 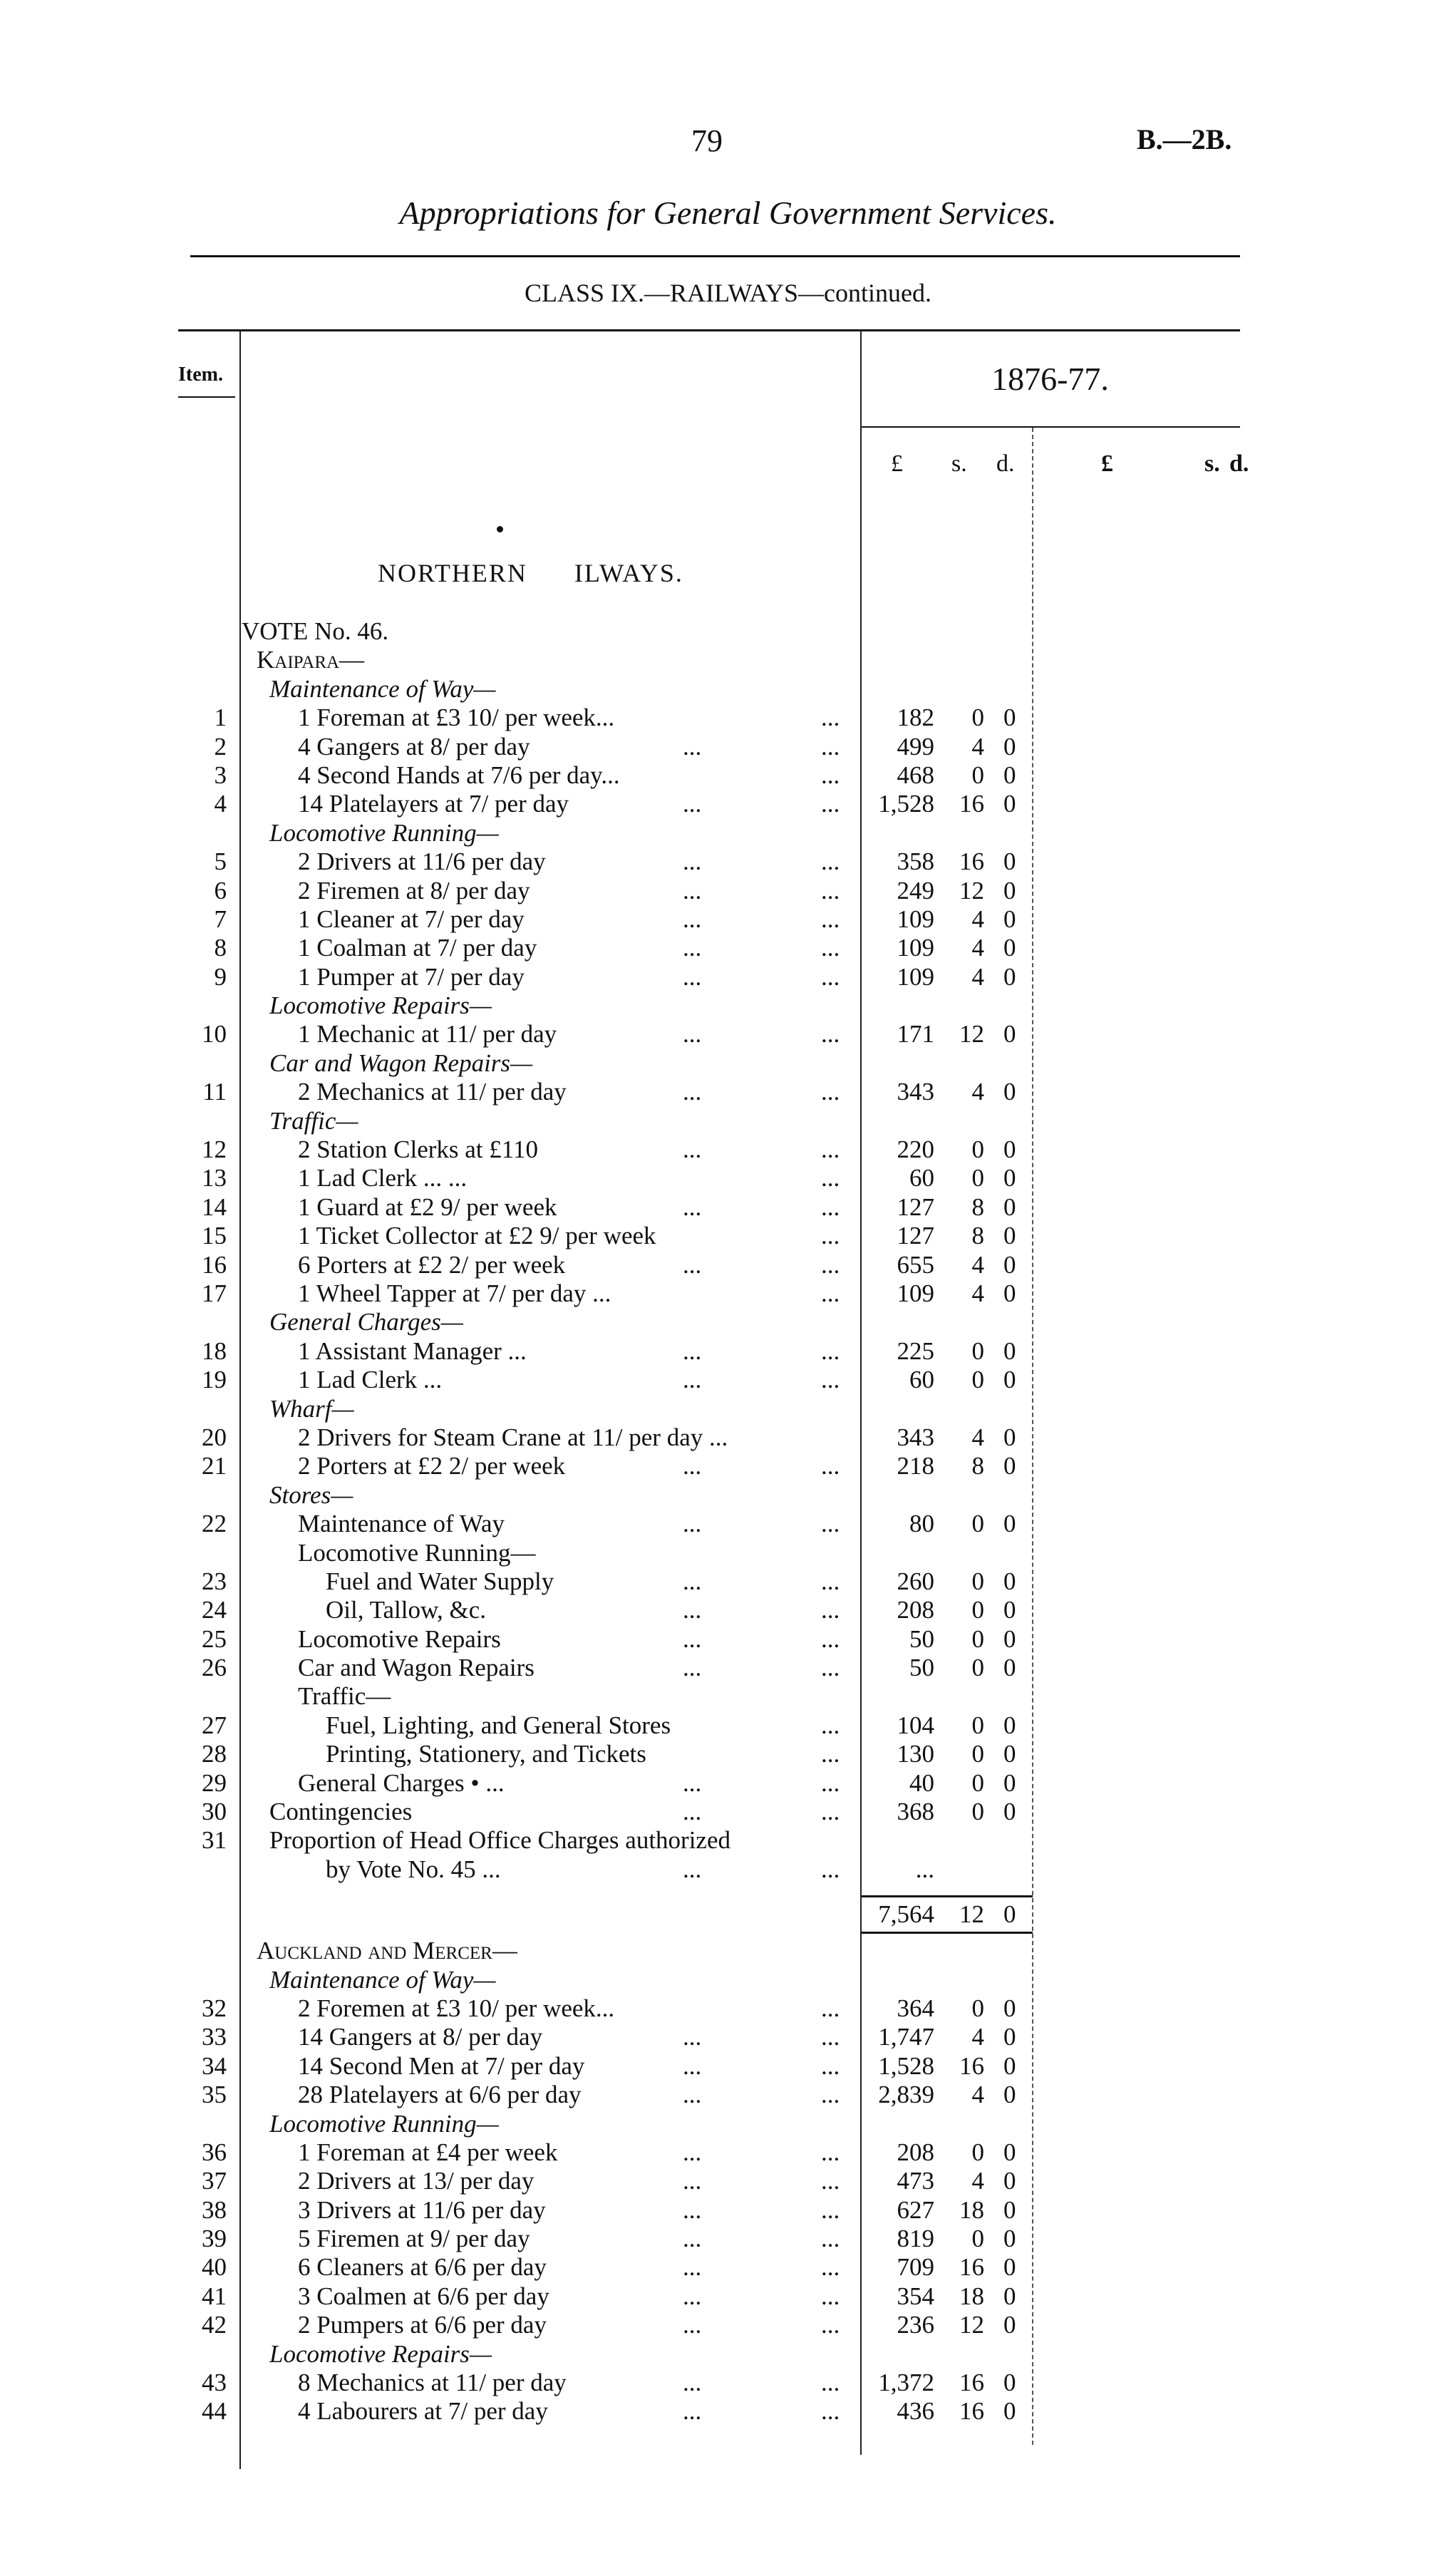 I want to click on amount-shillings: 8, so click(x=978, y=1206).